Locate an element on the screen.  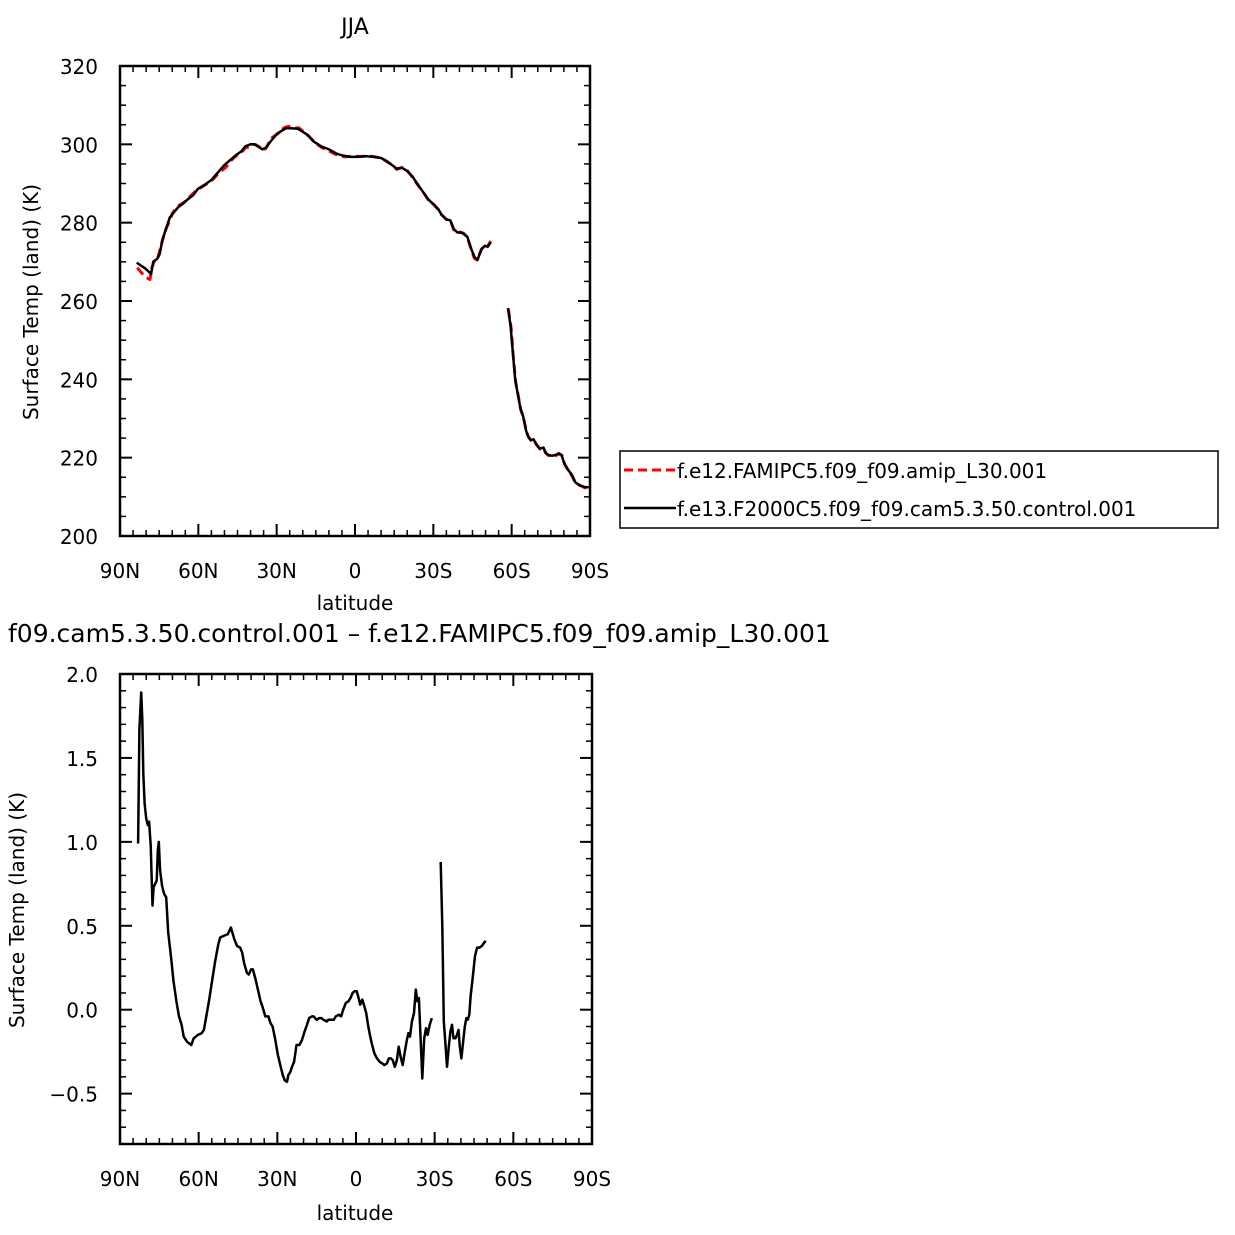
top-y-tick-label: 220 is located at coordinates (79, 459).